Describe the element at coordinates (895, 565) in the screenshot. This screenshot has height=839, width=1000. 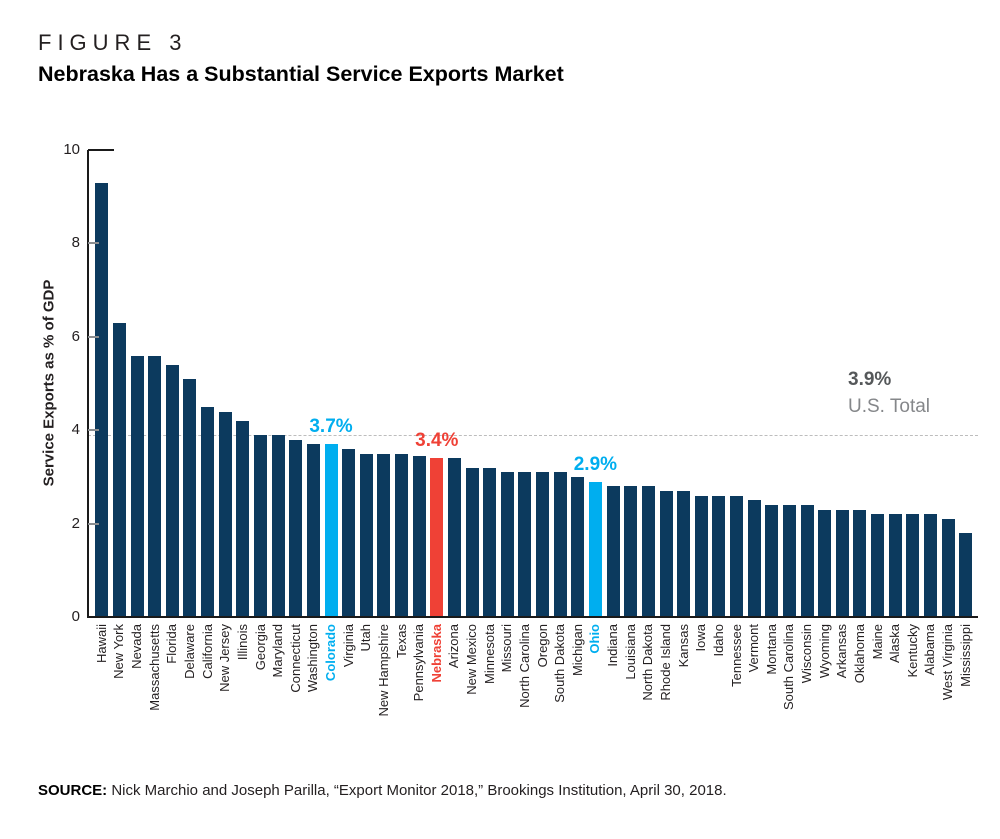
I see `bar-alaska` at that location.